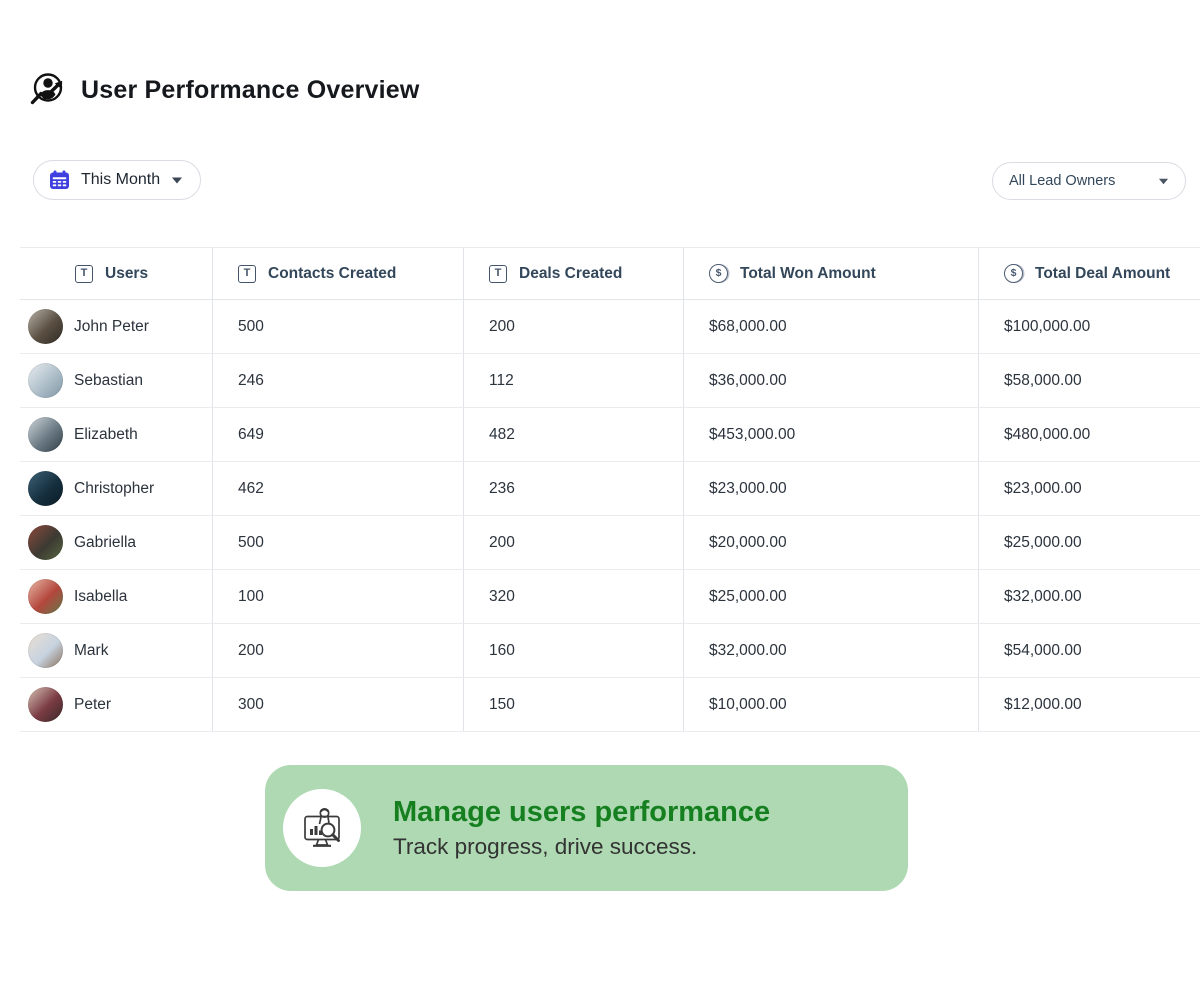  What do you see at coordinates (831, 596) in the screenshot?
I see `total-won-amount-cell: $25,000.00` at bounding box center [831, 596].